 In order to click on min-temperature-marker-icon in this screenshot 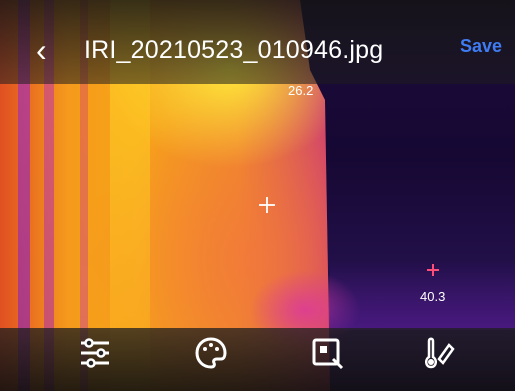, I will do `click(433, 270)`.